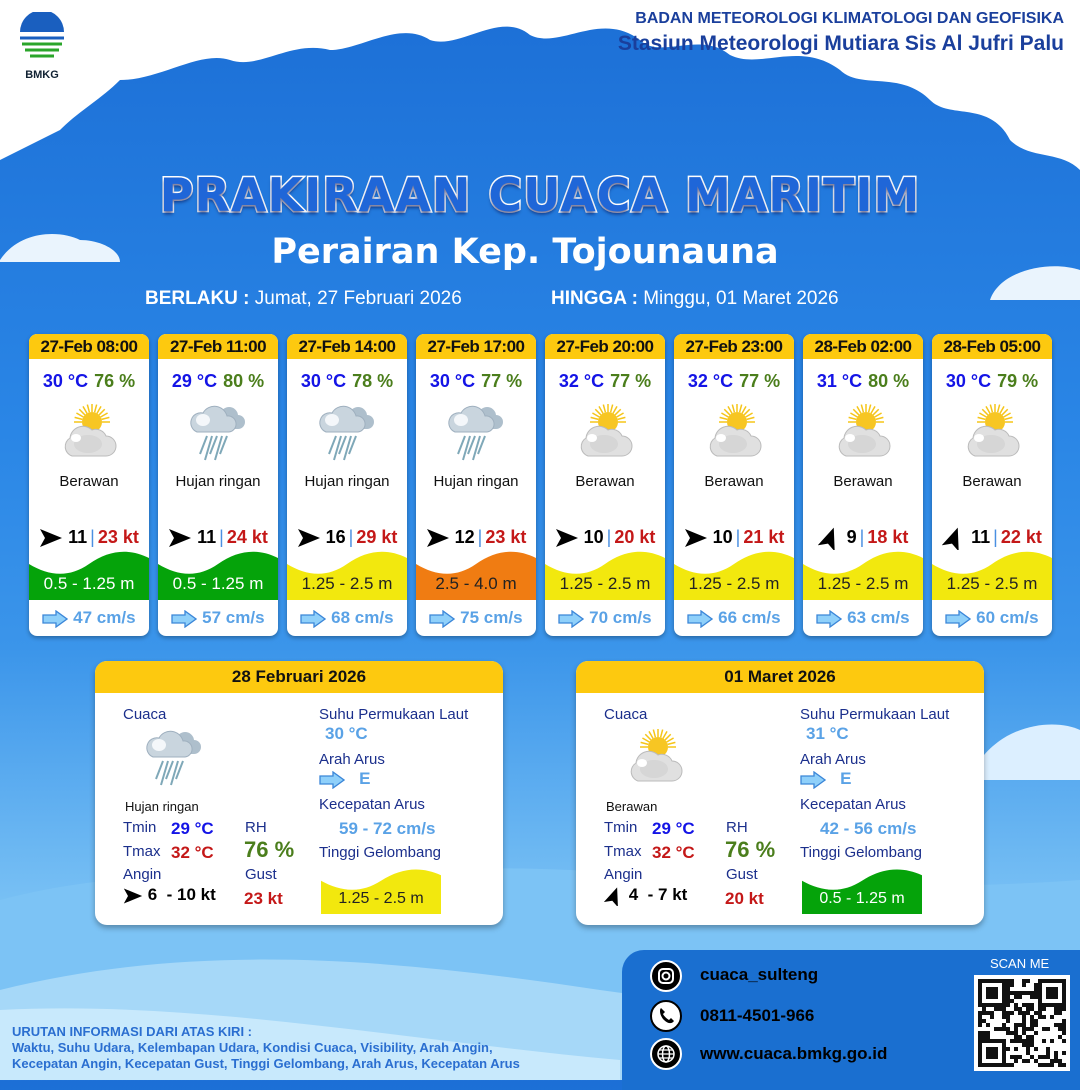 This screenshot has height=1090, width=1080. Describe the element at coordinates (181, 894) in the screenshot. I see `wind-range-value: 6 - 10 kt` at that location.